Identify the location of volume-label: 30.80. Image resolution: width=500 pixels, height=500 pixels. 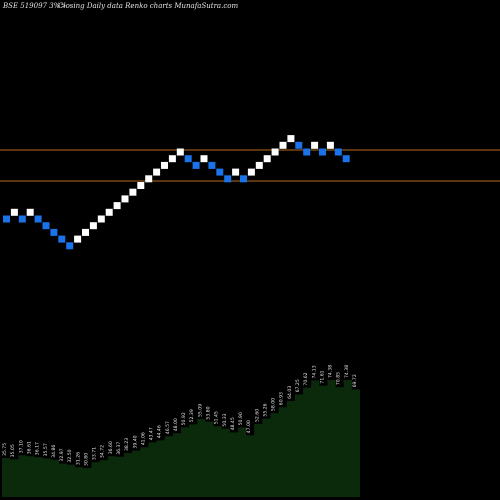
(86, 459).